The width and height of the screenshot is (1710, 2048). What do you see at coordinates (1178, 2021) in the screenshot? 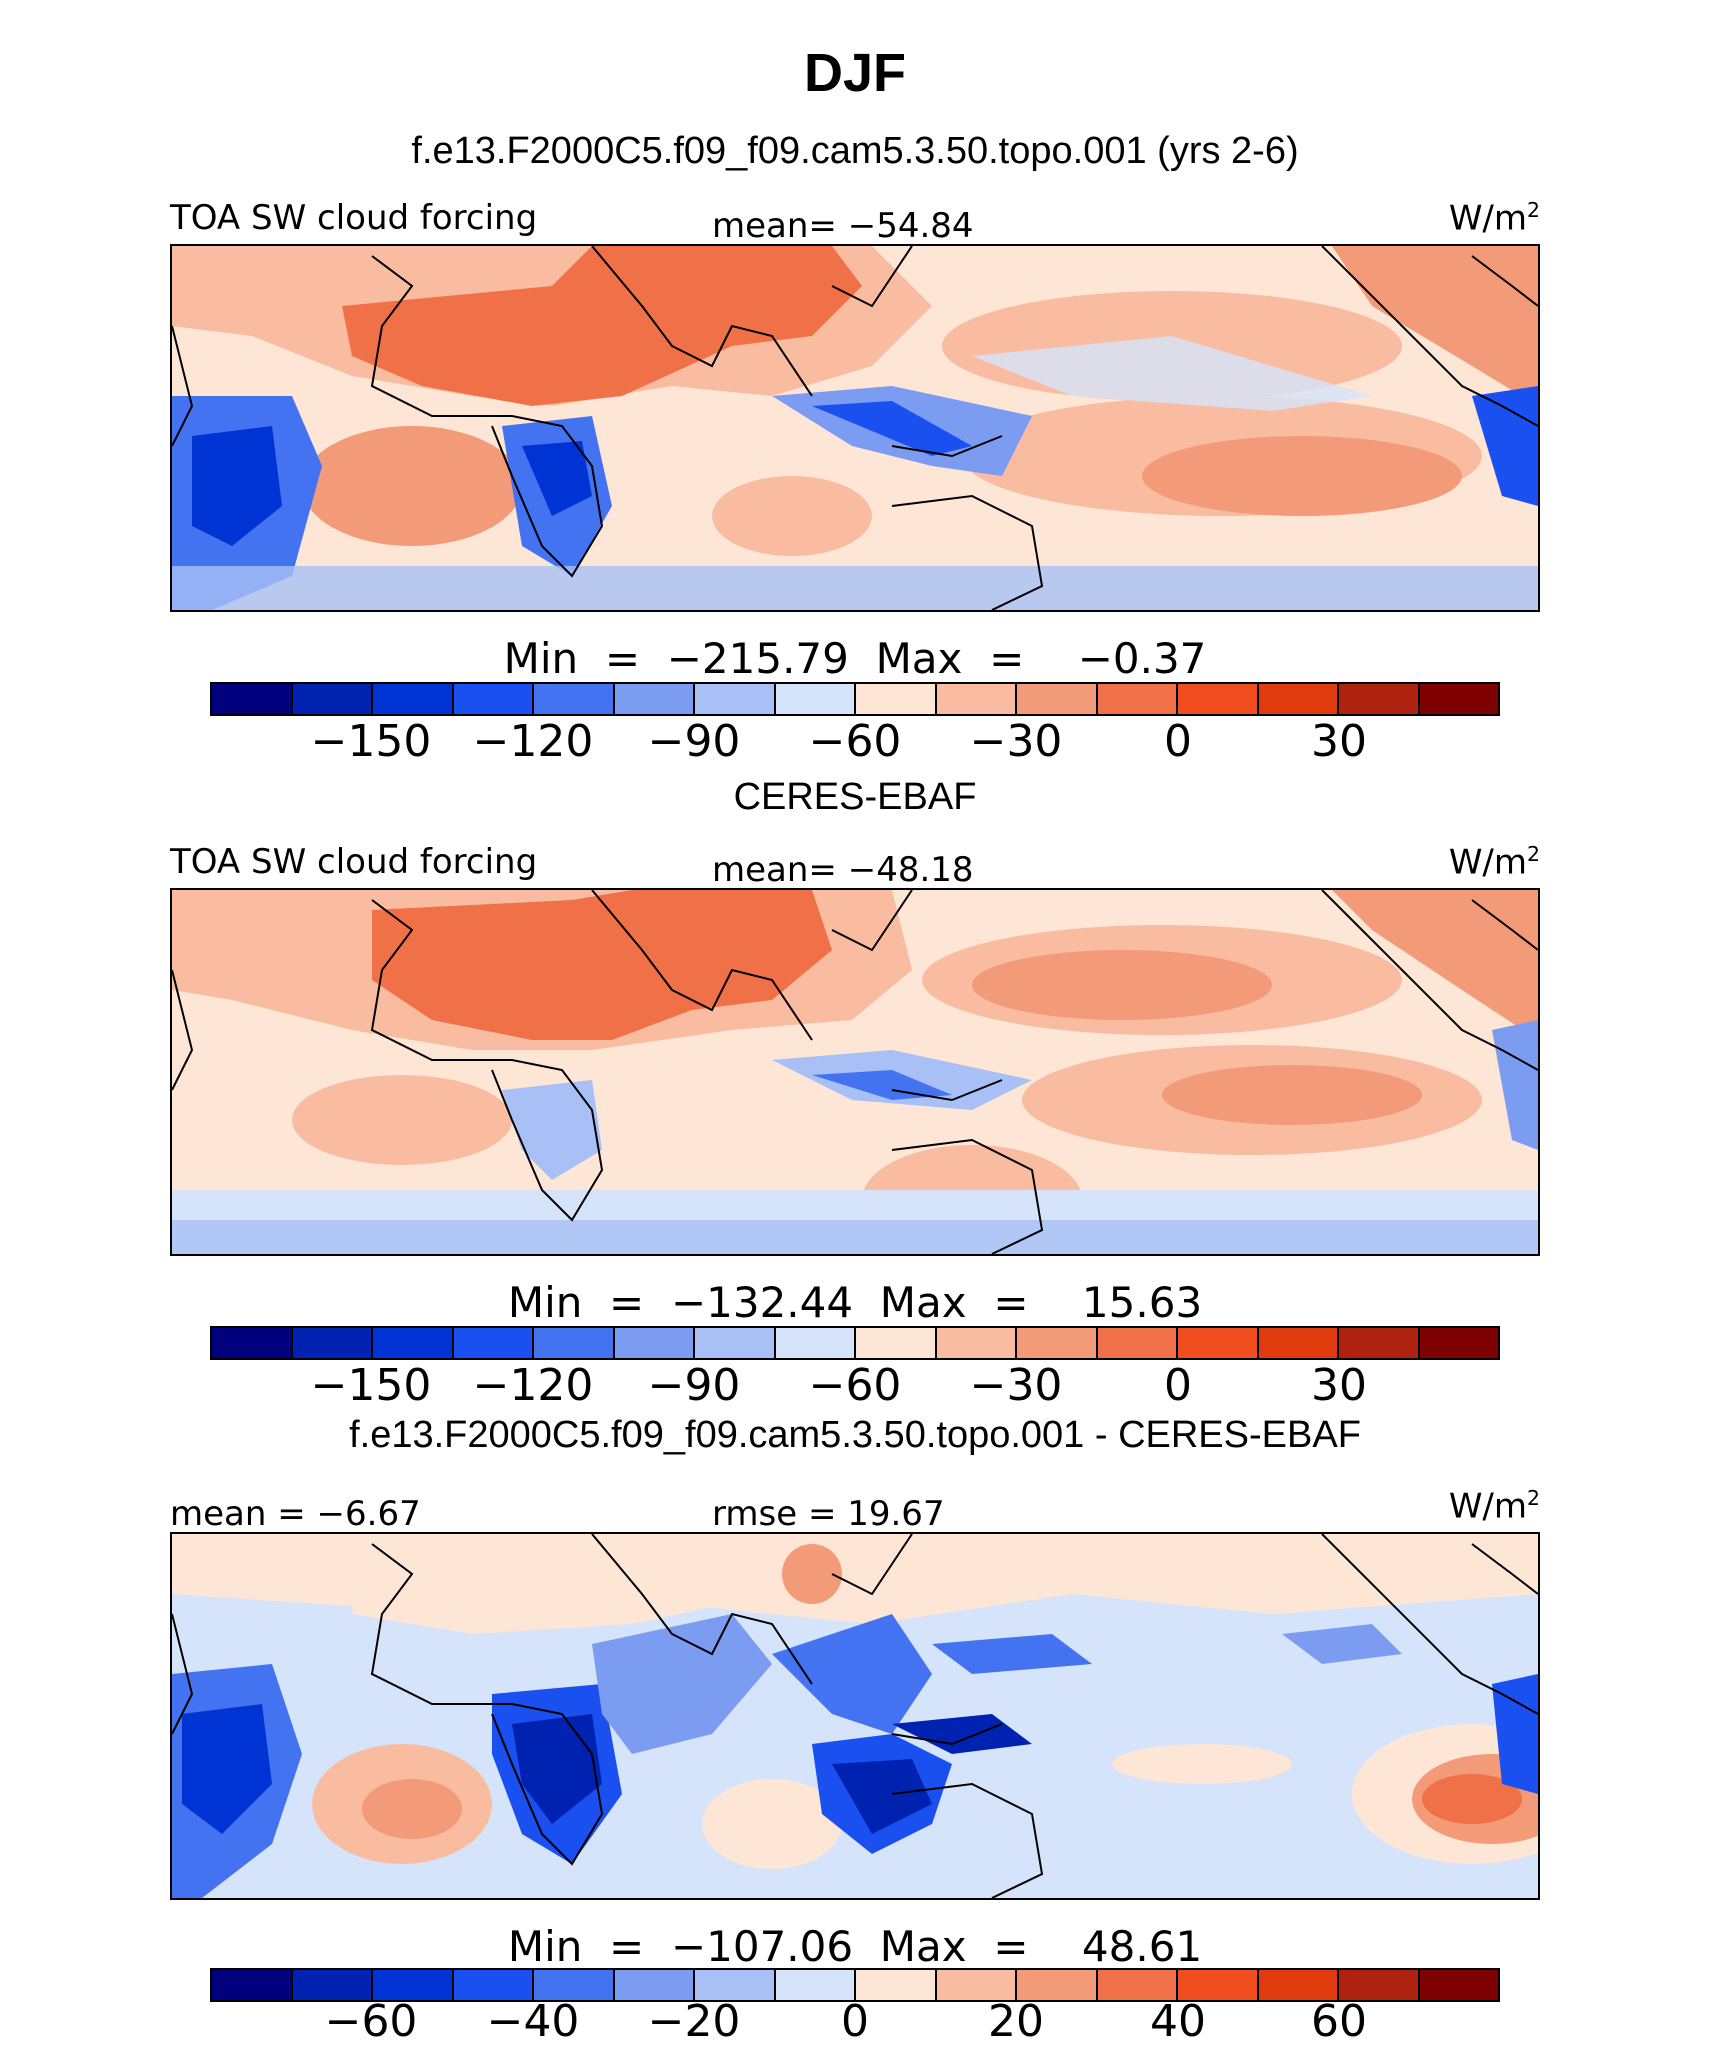
I see `colorbar-tick-label: 40` at bounding box center [1178, 2021].